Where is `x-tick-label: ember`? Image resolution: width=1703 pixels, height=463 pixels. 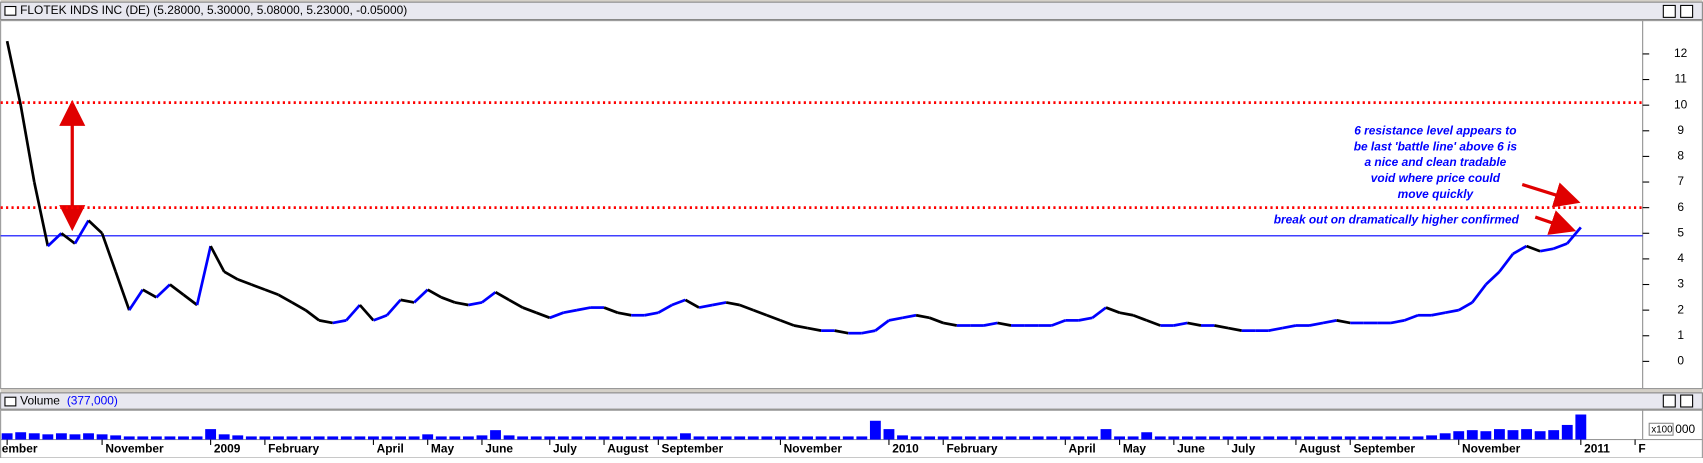
x-tick-label: ember is located at coordinates (20, 448).